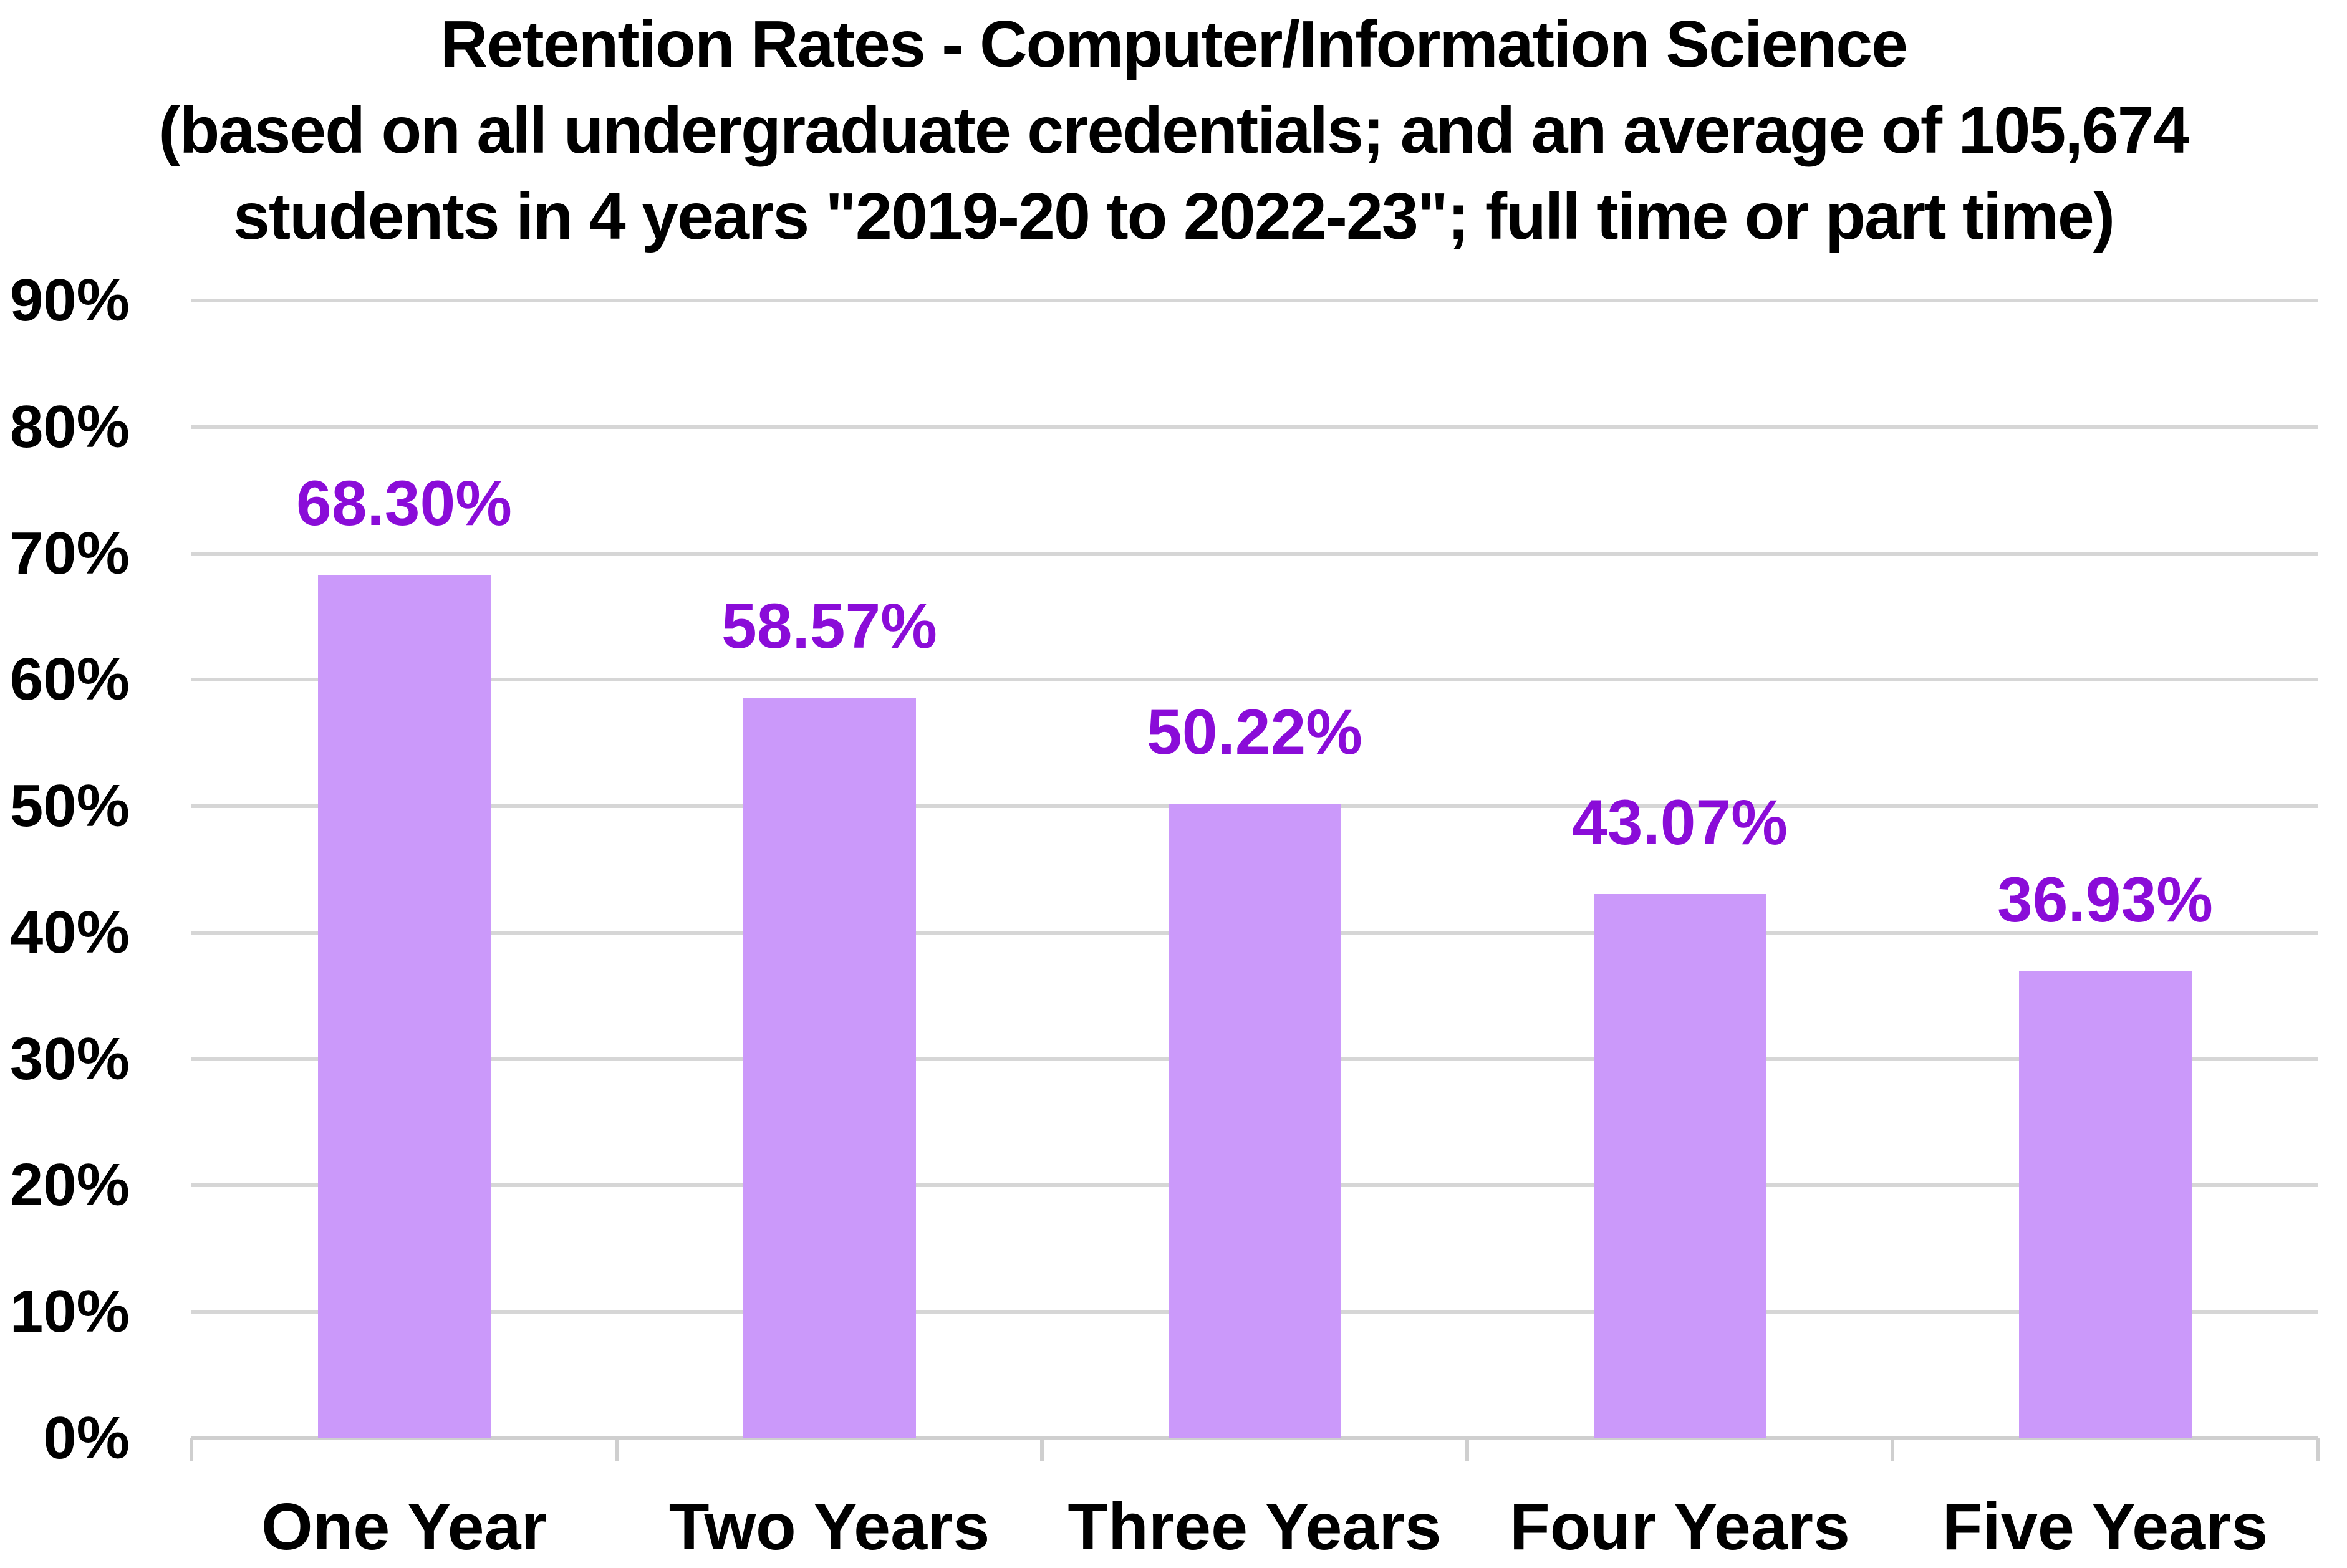 Image resolution: width=2347 pixels, height=1568 pixels. I want to click on data-label-one-year: 68.30%, so click(404, 503).